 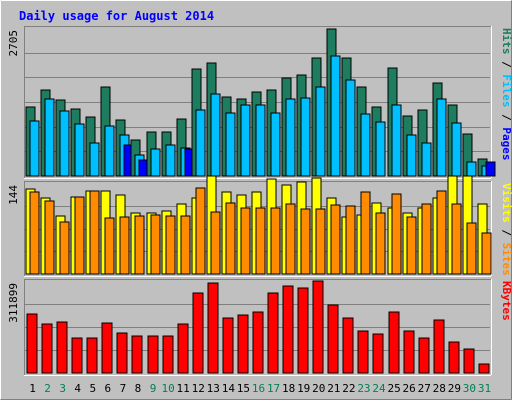 I want to click on x-tick-label: 9, so click(x=153, y=388).